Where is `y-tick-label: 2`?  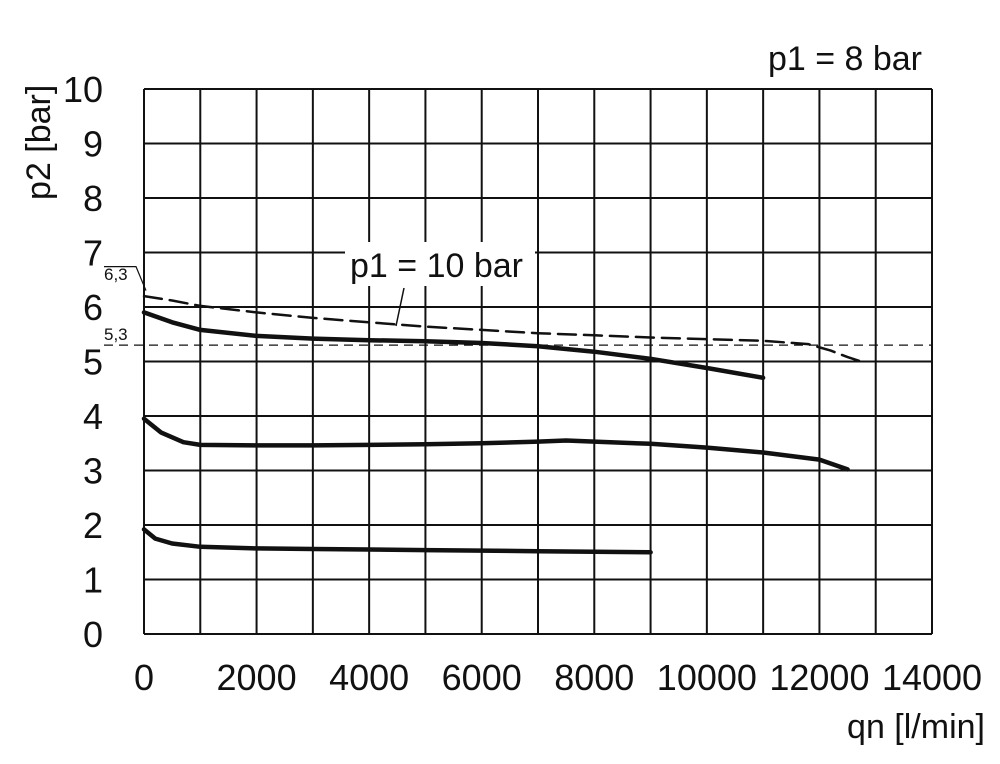 y-tick-label: 2 is located at coordinates (93, 525).